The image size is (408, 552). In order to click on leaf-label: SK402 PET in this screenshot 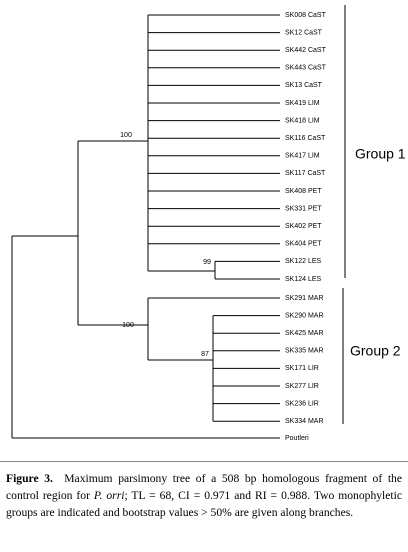, I will do `click(303, 226)`.